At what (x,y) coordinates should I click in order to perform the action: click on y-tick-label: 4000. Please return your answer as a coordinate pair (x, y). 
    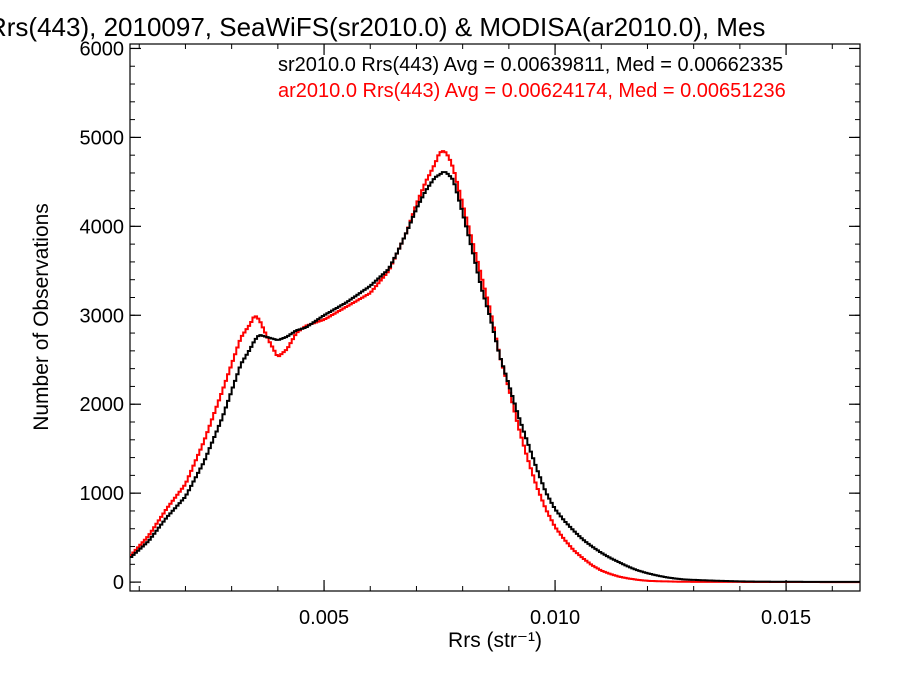
    Looking at the image, I should click on (102, 227).